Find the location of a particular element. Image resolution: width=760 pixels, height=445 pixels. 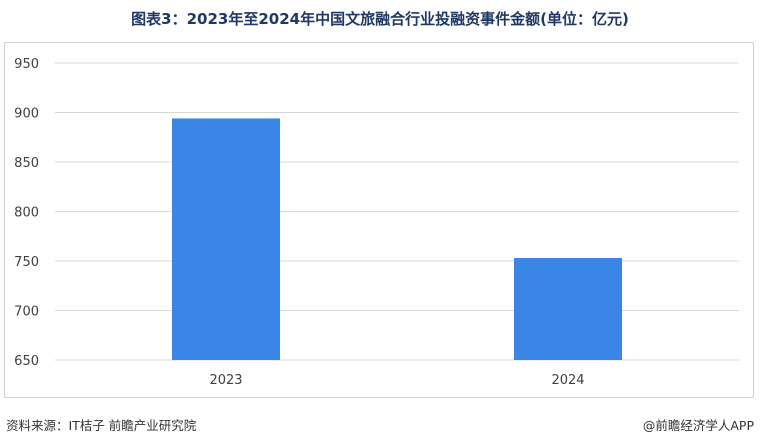

chart-title: 图表3：2023年至2024年中国文旅融合行业投融资事件金额(单位：亿元) is located at coordinates (380, 19).